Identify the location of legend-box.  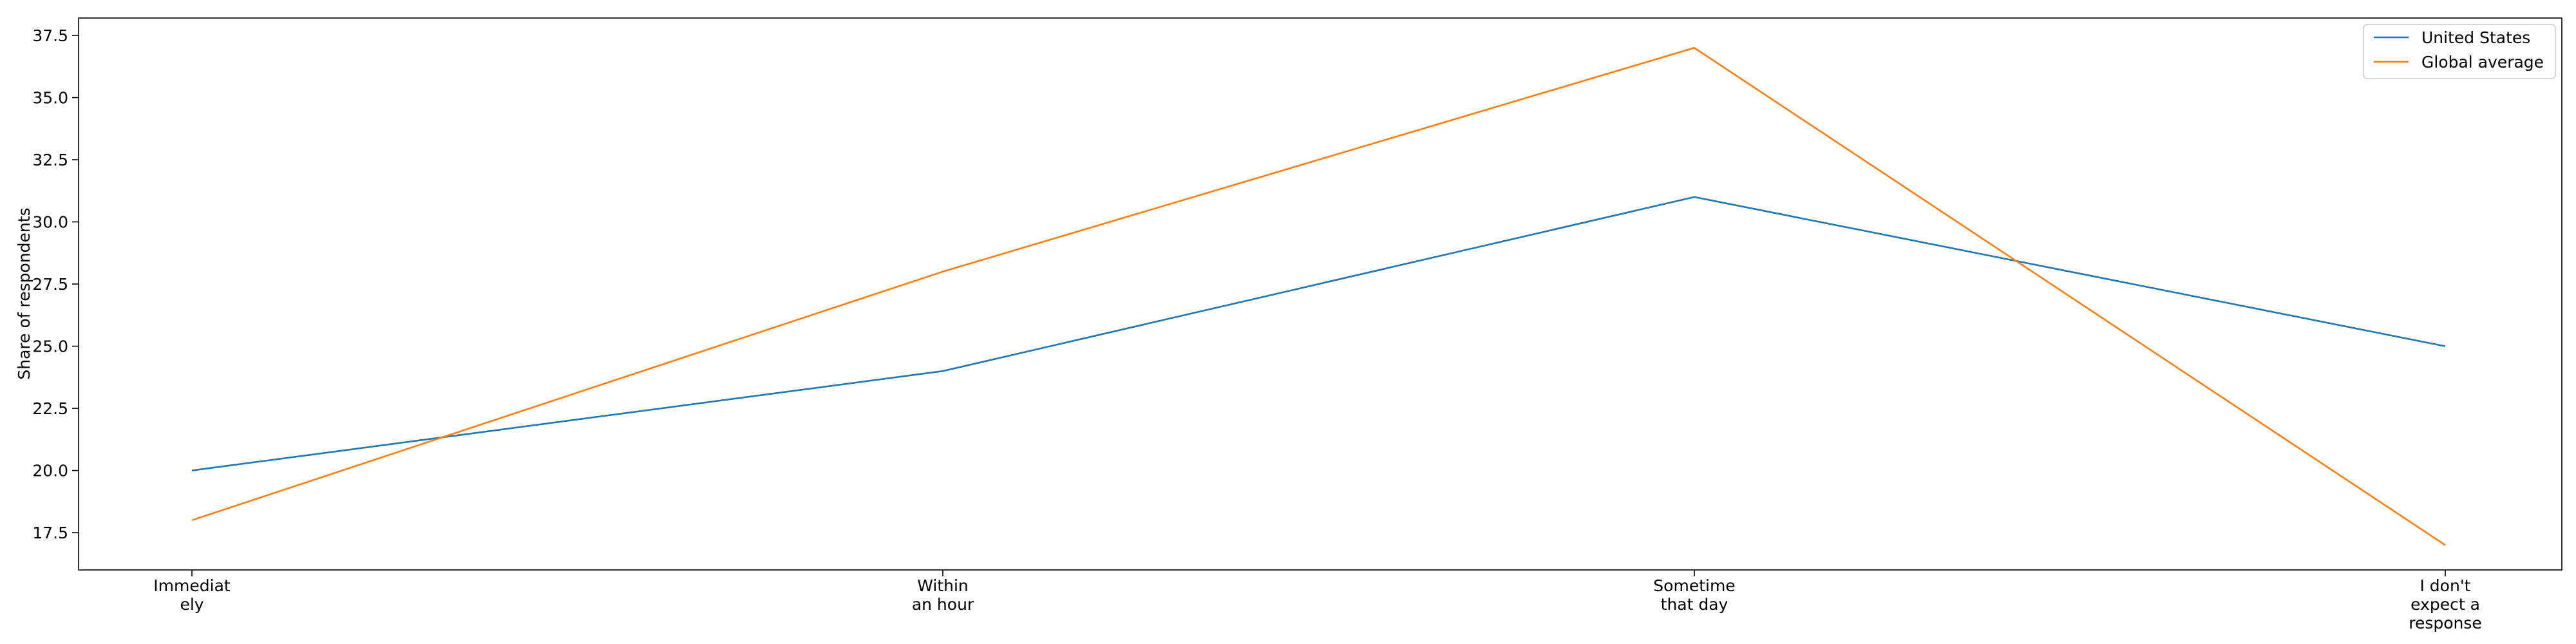
(2460, 52).